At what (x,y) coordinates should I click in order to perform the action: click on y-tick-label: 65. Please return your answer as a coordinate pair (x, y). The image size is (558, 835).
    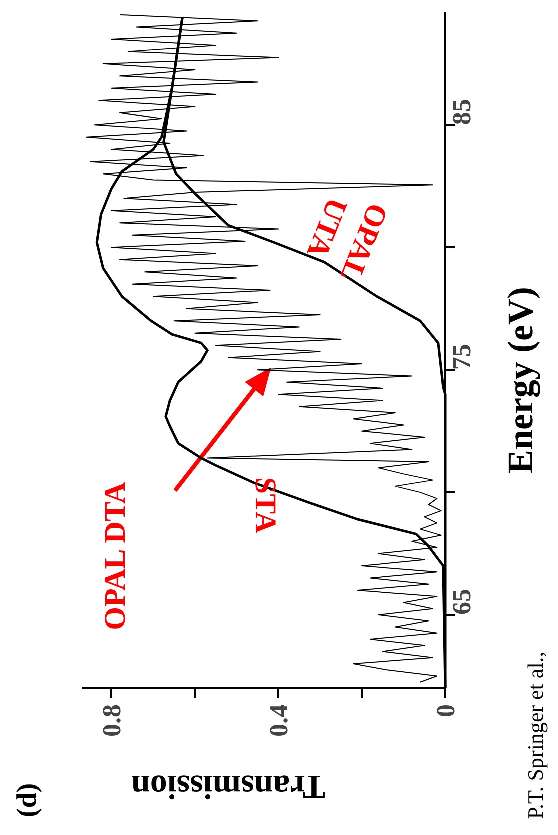
    Looking at the image, I should click on (462, 602).